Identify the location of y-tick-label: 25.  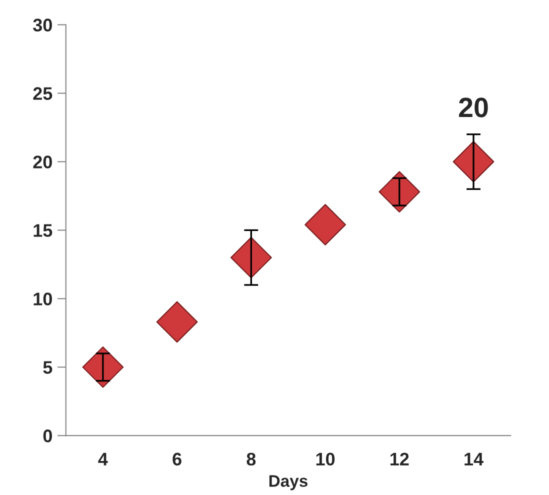
(42, 93).